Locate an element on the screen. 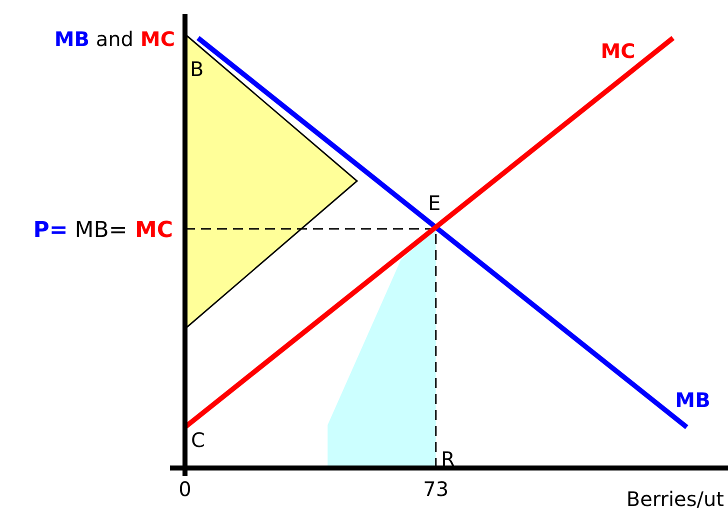  annotation: R is located at coordinates (448, 459).